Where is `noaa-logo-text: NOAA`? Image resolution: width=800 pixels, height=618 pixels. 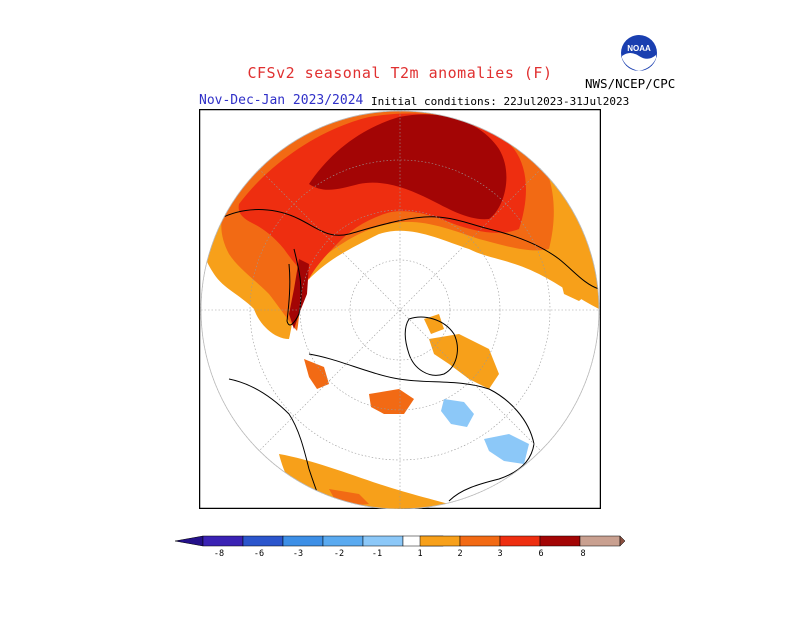
noaa-logo-text: NOAA is located at coordinates (639, 48).